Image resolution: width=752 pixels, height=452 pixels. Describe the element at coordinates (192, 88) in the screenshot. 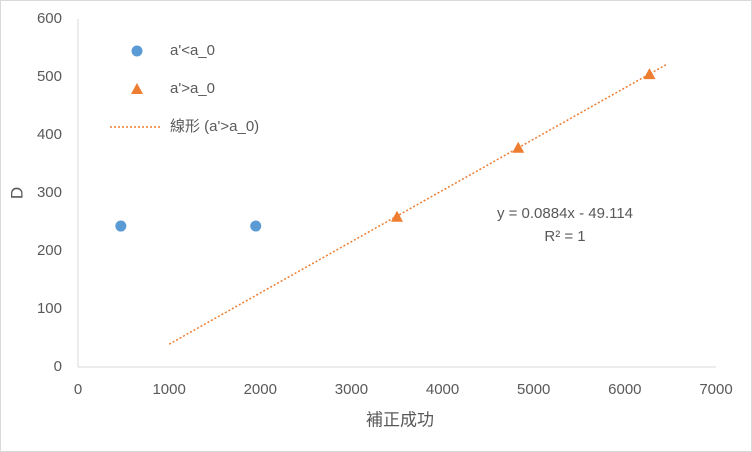

I see `legend-label: a'>a_0` at that location.